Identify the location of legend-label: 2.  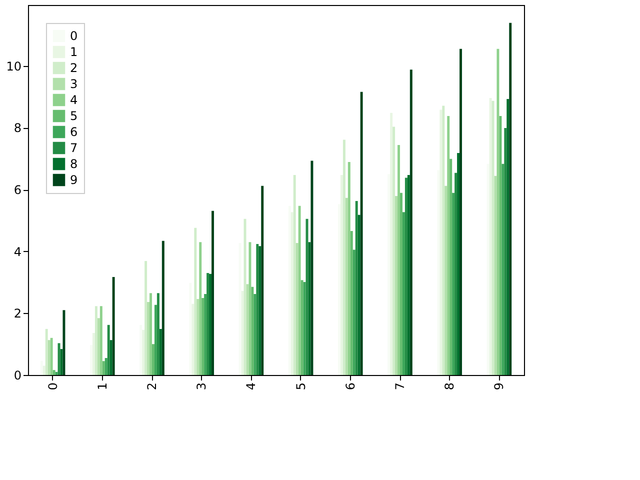
(74, 68).